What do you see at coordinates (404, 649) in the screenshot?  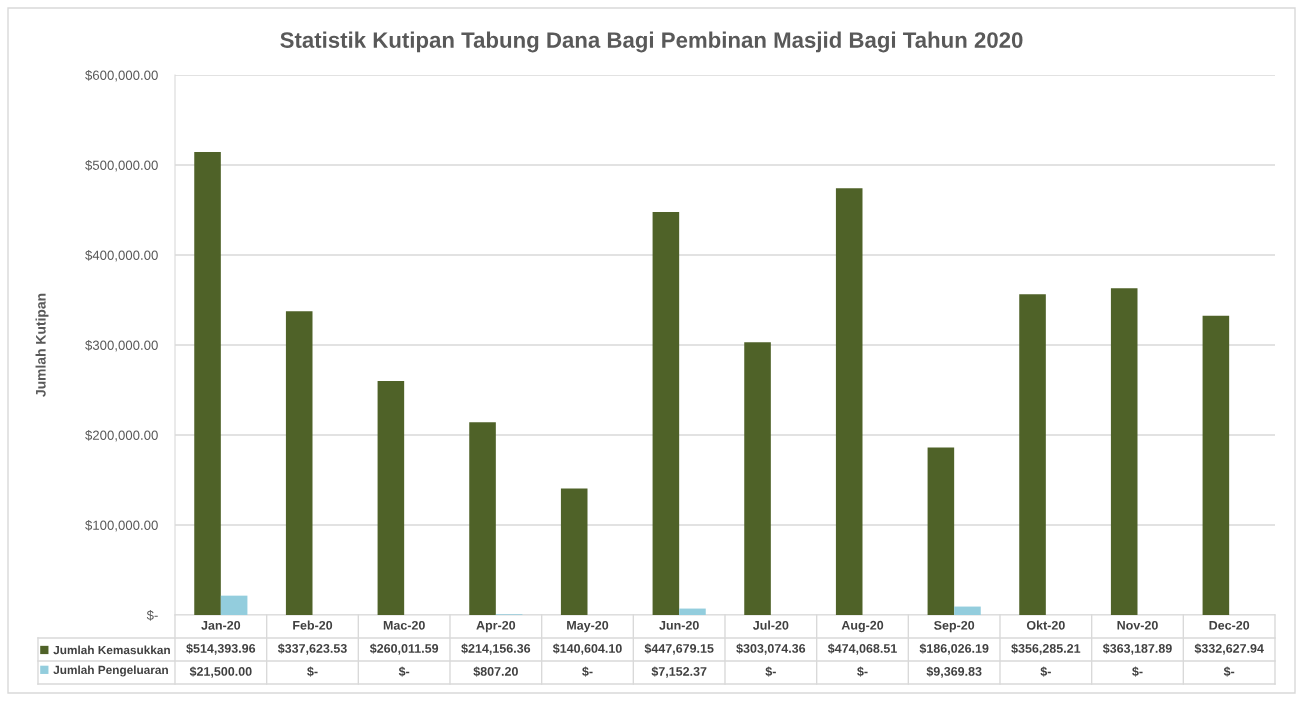 I see `data-label: $260,011.59` at bounding box center [404, 649].